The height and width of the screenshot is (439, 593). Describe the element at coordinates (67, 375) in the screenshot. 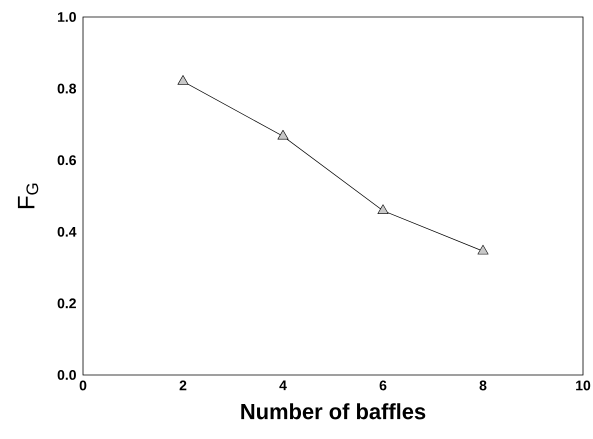

I see `y-tick-label: 0.0` at that location.